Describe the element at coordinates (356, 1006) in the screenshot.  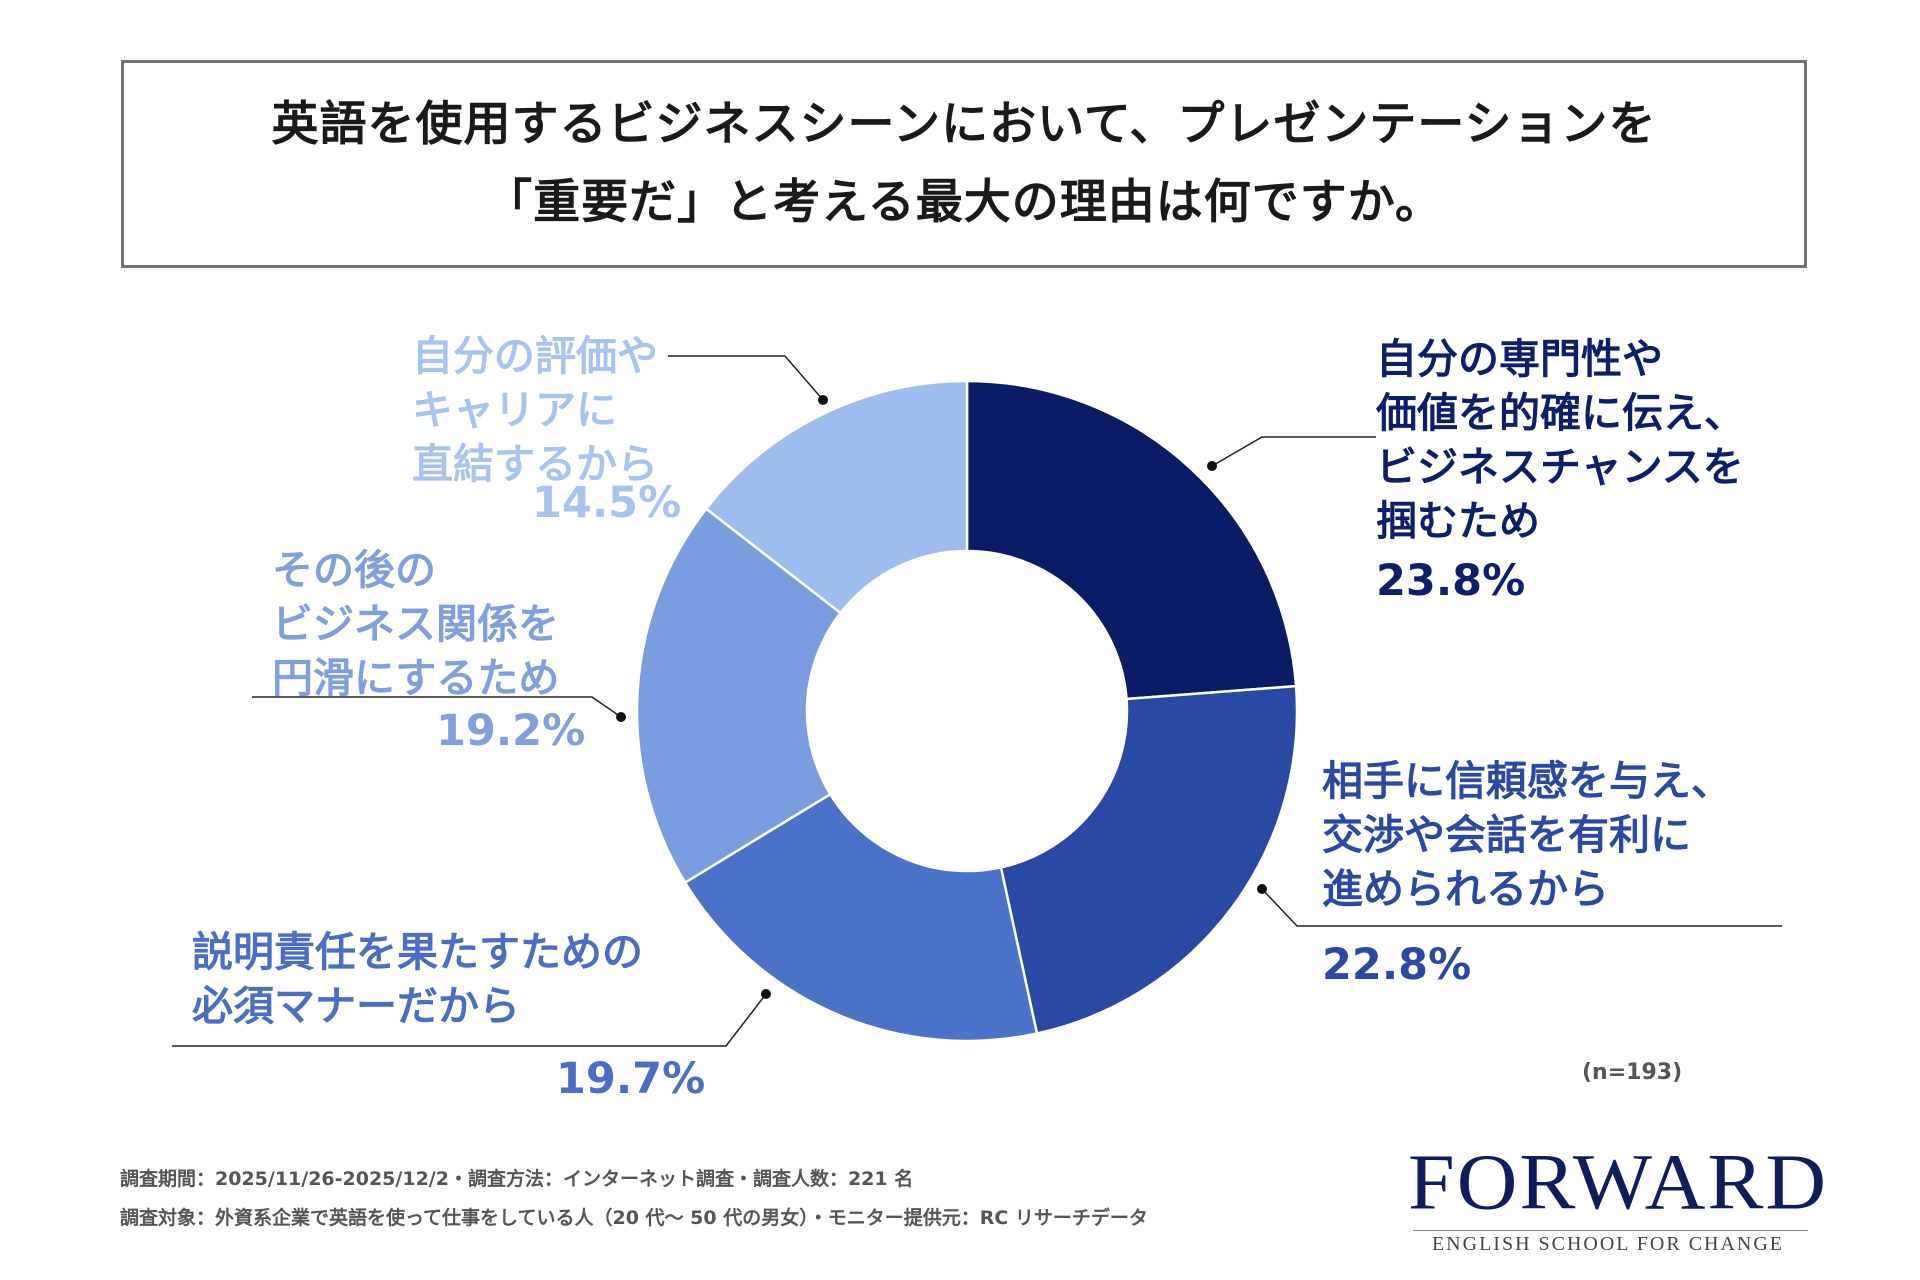
I see `slice-label-2-line-1: 必須マナーだから` at that location.